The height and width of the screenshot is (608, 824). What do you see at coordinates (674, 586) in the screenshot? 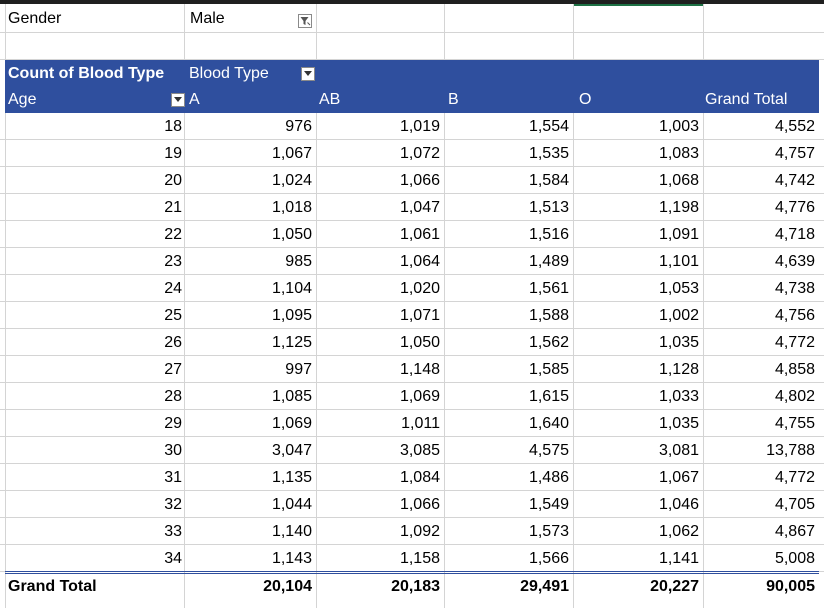
I see `grand-total-cell: 20,227` at bounding box center [674, 586].